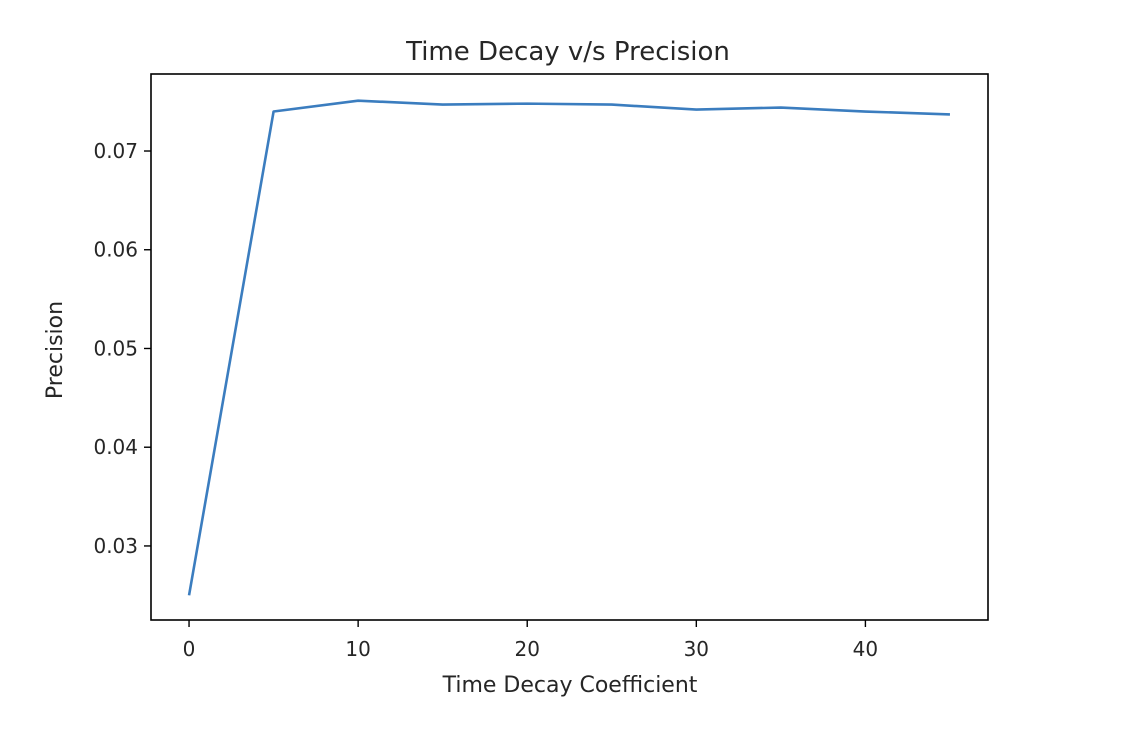  I want to click on y-axis-label: Precision, so click(55, 350).